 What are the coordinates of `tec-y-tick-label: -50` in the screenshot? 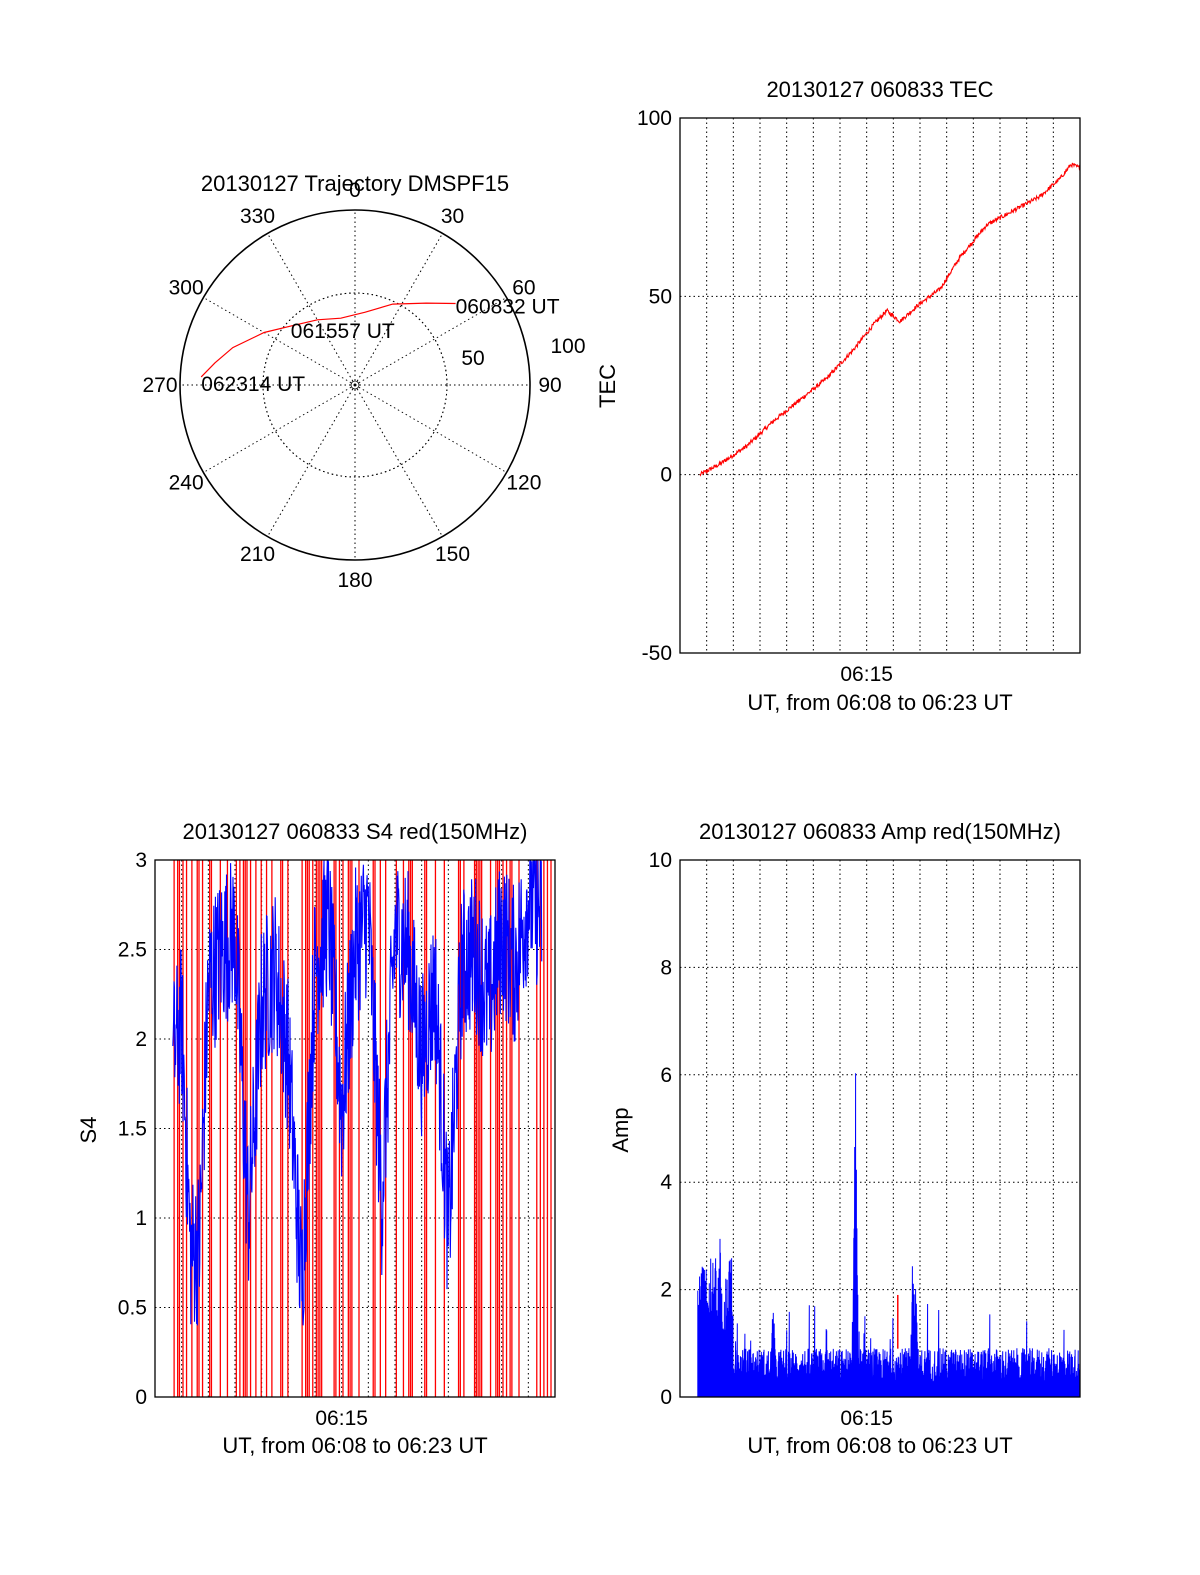 It's located at (657, 653).